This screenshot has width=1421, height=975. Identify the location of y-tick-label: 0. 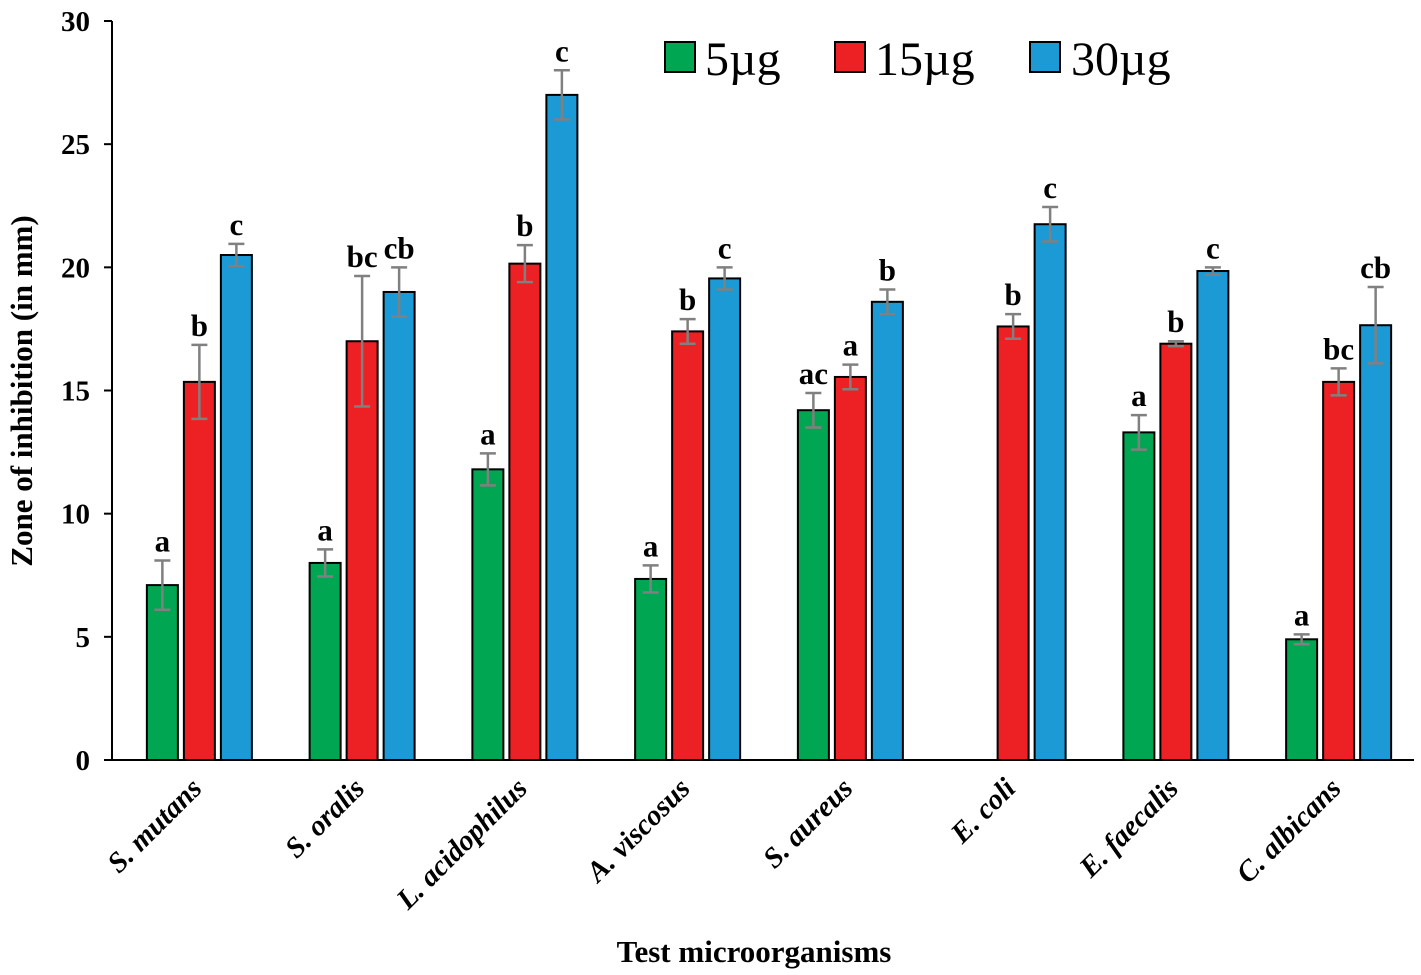
(83, 761).